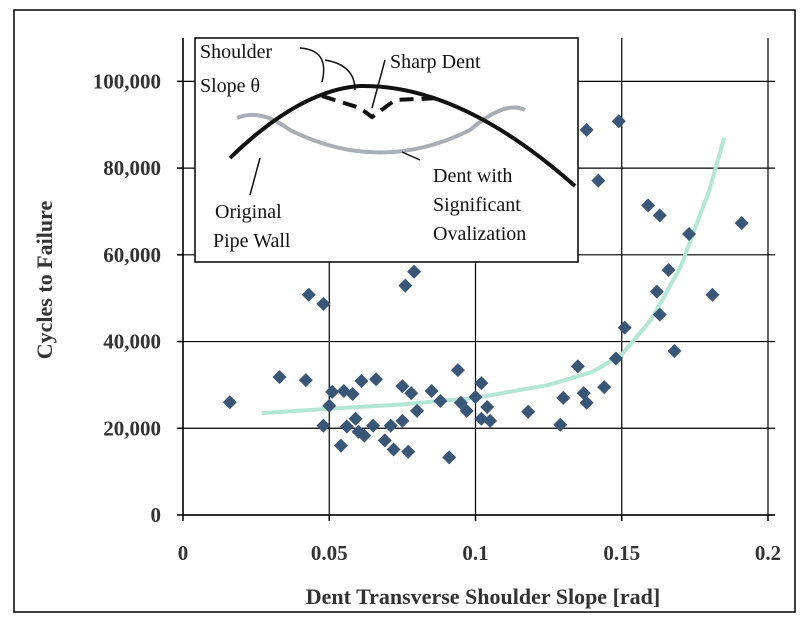  I want to click on ovalized-wall, so click(381, 130).